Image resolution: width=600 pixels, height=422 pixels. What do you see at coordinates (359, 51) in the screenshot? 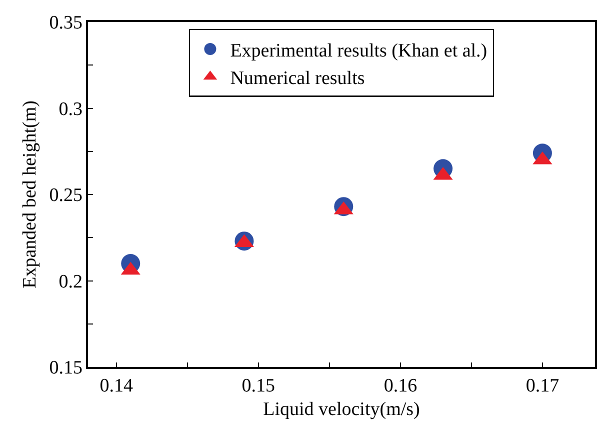
I see `legend-label: Experimental results (Khan et al.)` at bounding box center [359, 51].